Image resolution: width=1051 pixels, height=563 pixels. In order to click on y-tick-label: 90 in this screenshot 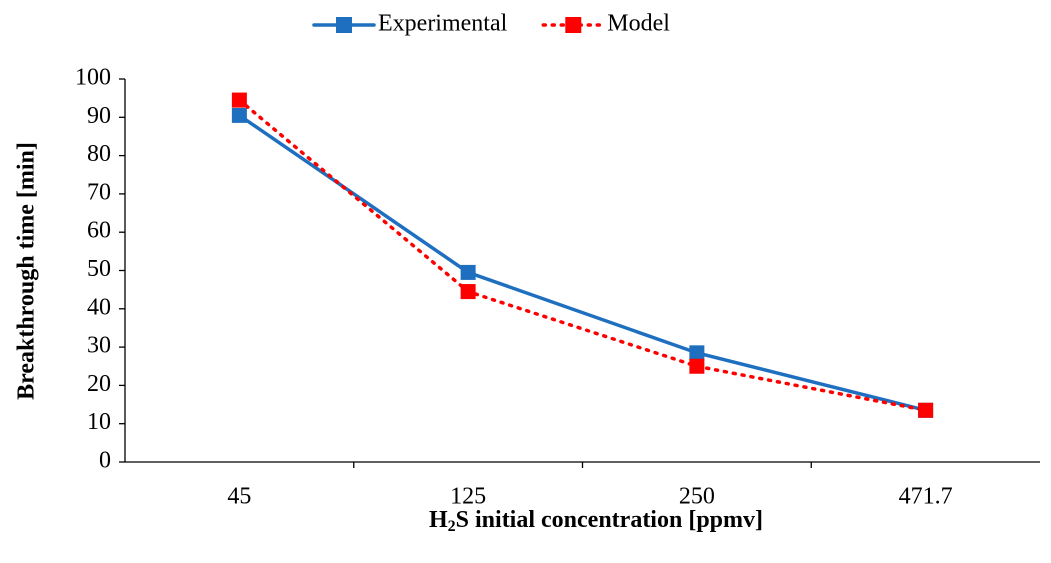, I will do `click(99, 116)`.